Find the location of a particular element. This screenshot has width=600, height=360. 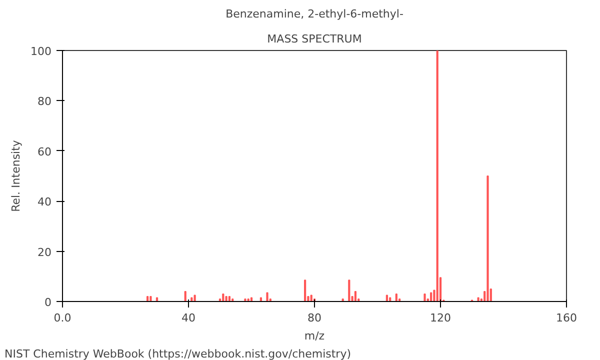

chart-subtitle: MASS SPECTRUM is located at coordinates (314, 39).